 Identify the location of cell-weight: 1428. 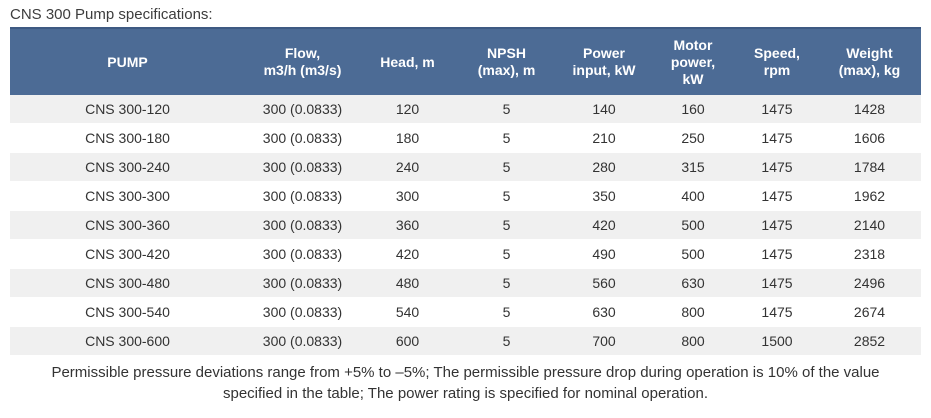
(869, 109).